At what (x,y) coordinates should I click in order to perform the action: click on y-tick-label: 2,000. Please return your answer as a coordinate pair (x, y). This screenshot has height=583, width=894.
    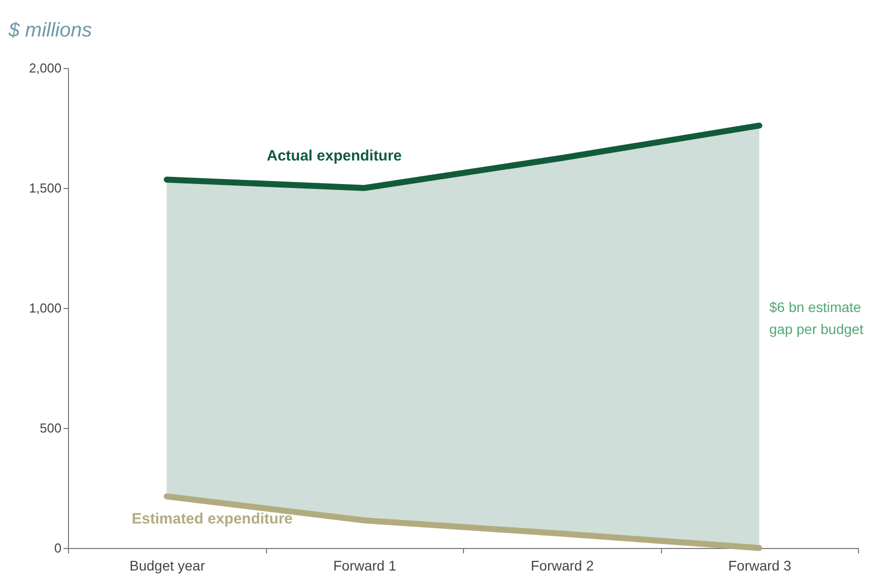
    Looking at the image, I should click on (45, 68).